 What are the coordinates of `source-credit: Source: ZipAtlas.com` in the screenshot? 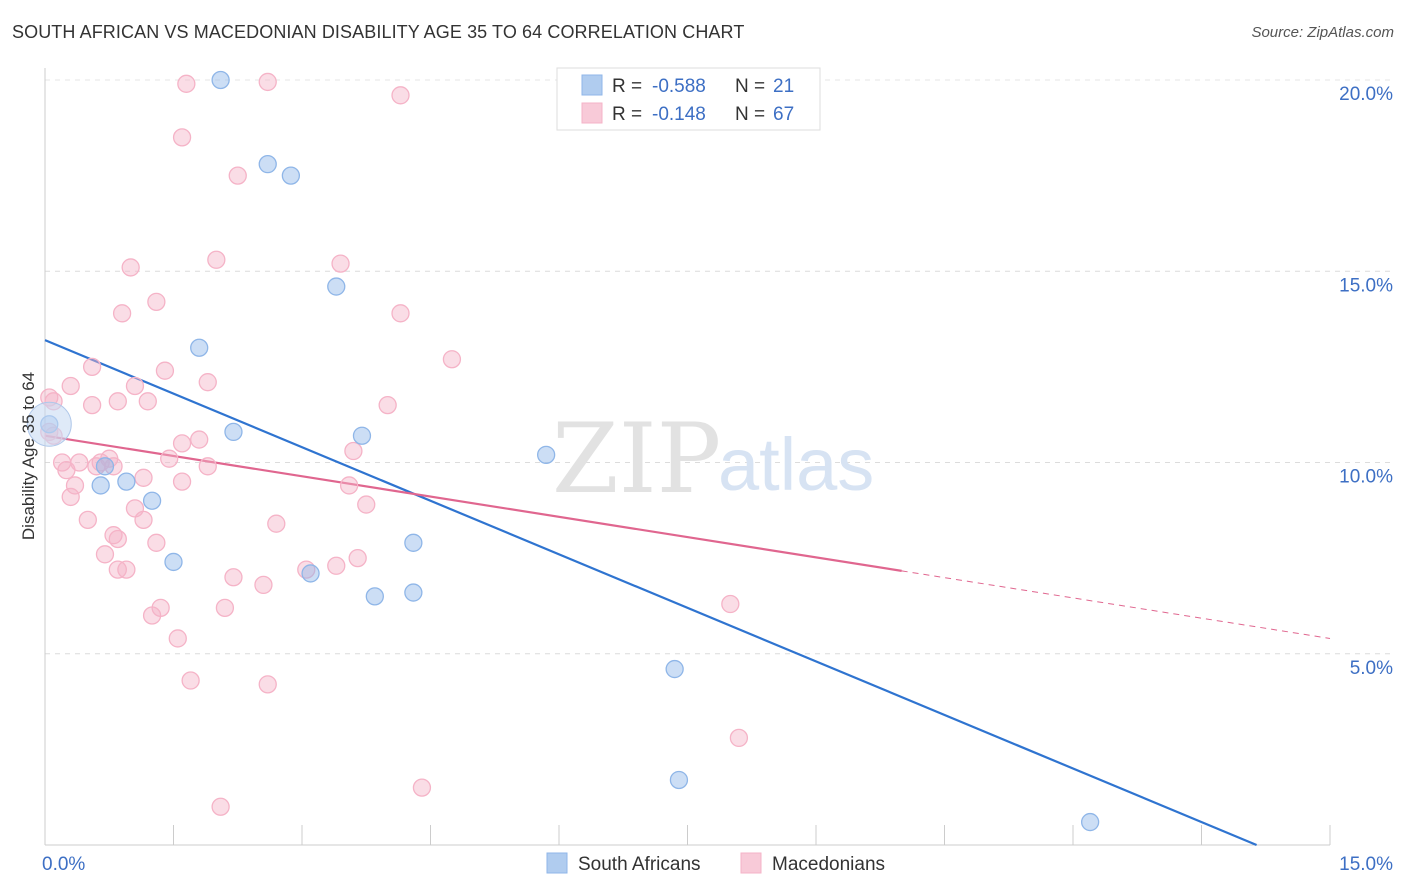 It's located at (1322, 32).